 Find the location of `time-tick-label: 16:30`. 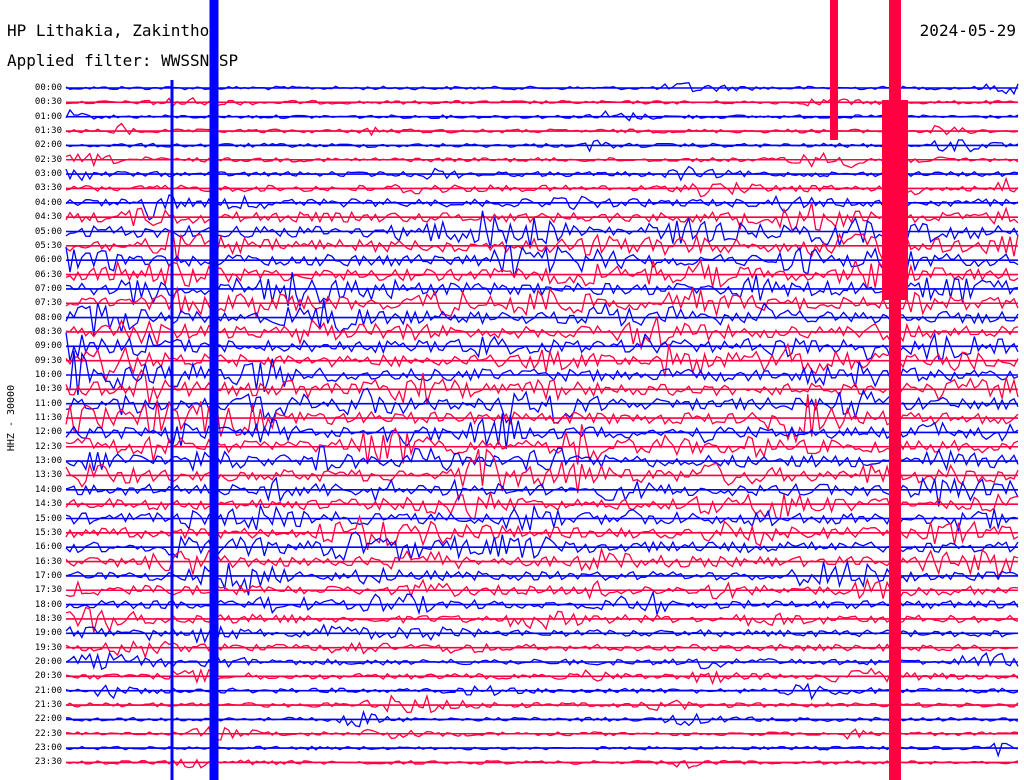

time-tick-label: 16:30 is located at coordinates (48, 561).